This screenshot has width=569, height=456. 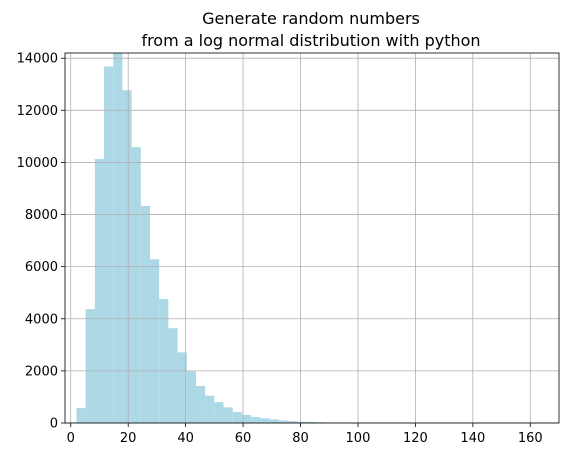 What do you see at coordinates (185, 438) in the screenshot?
I see `x-tick-label: 40` at bounding box center [185, 438].